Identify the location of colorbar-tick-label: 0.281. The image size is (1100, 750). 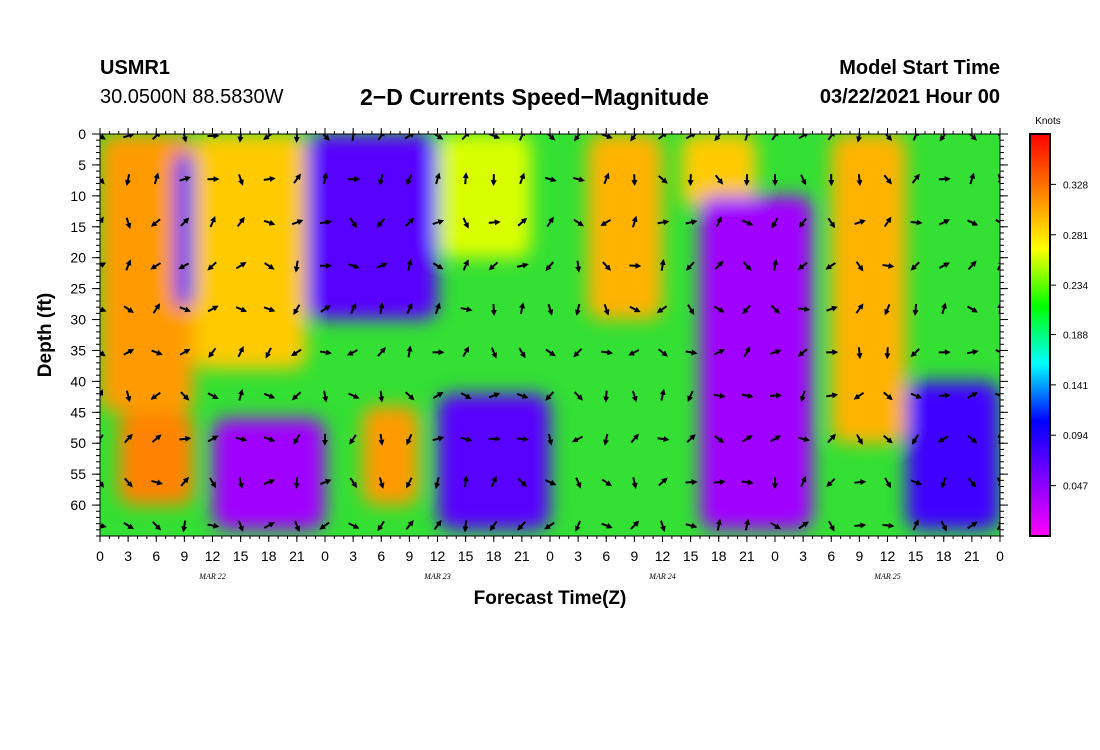
(1075, 236).